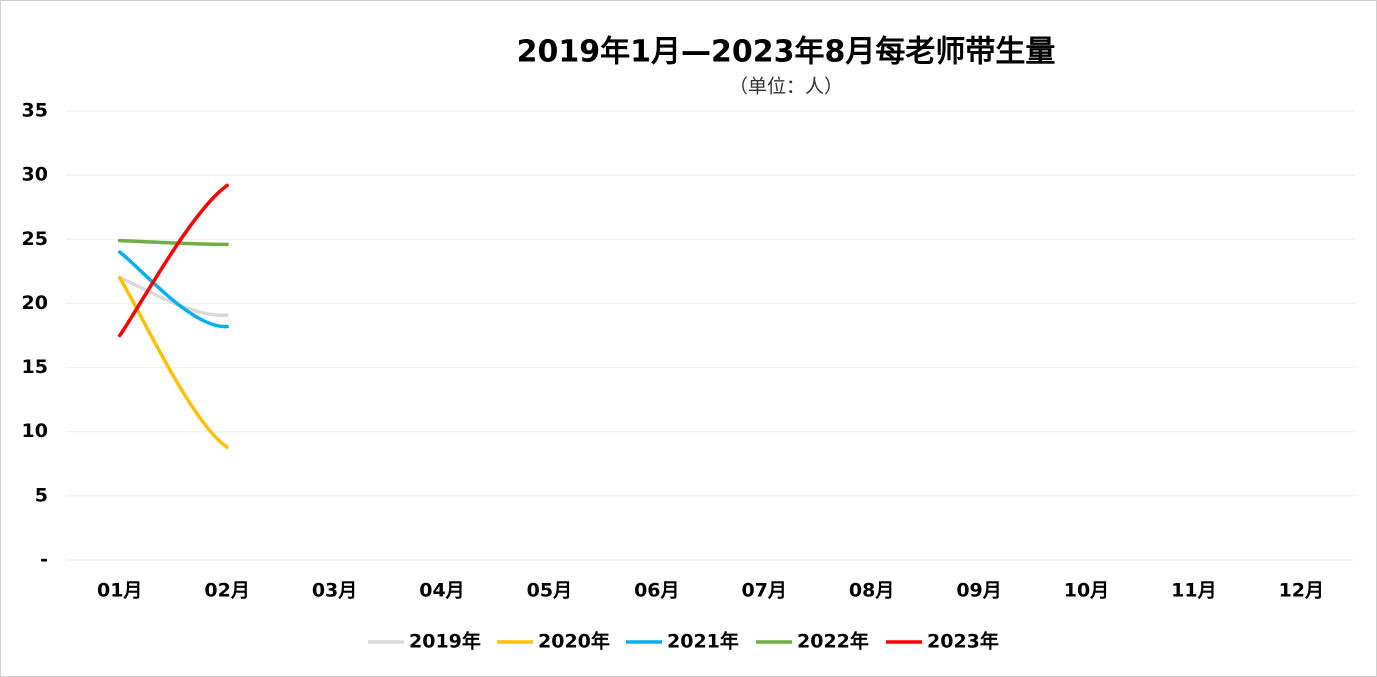 This screenshot has height=677, width=1377. What do you see at coordinates (786, 52) in the screenshot?
I see `chart-title: 2019年1月—2023年8月每老师带生量` at bounding box center [786, 52].